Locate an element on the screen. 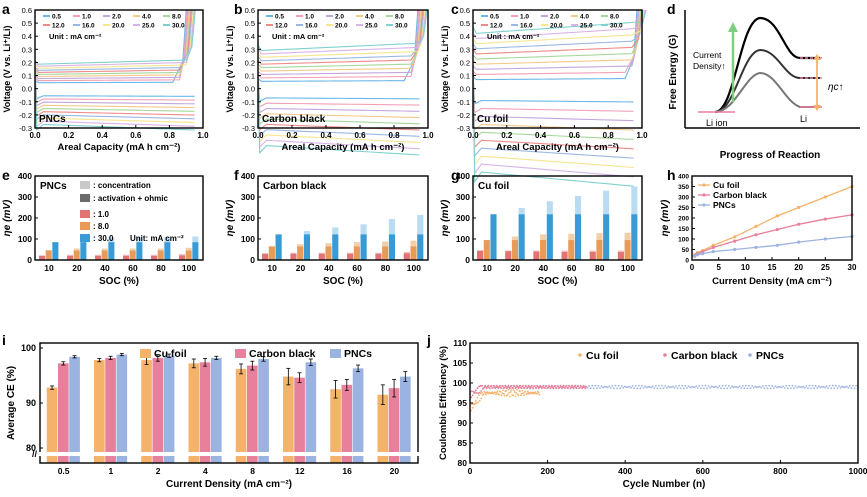  y-tick-label: -0.1 is located at coordinates (25, 102).